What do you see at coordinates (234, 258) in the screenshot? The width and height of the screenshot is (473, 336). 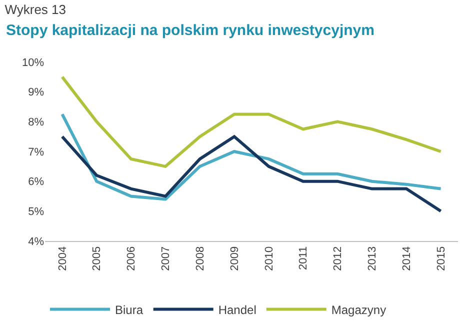 I see `x-tick-label: 2009` at bounding box center [234, 258].